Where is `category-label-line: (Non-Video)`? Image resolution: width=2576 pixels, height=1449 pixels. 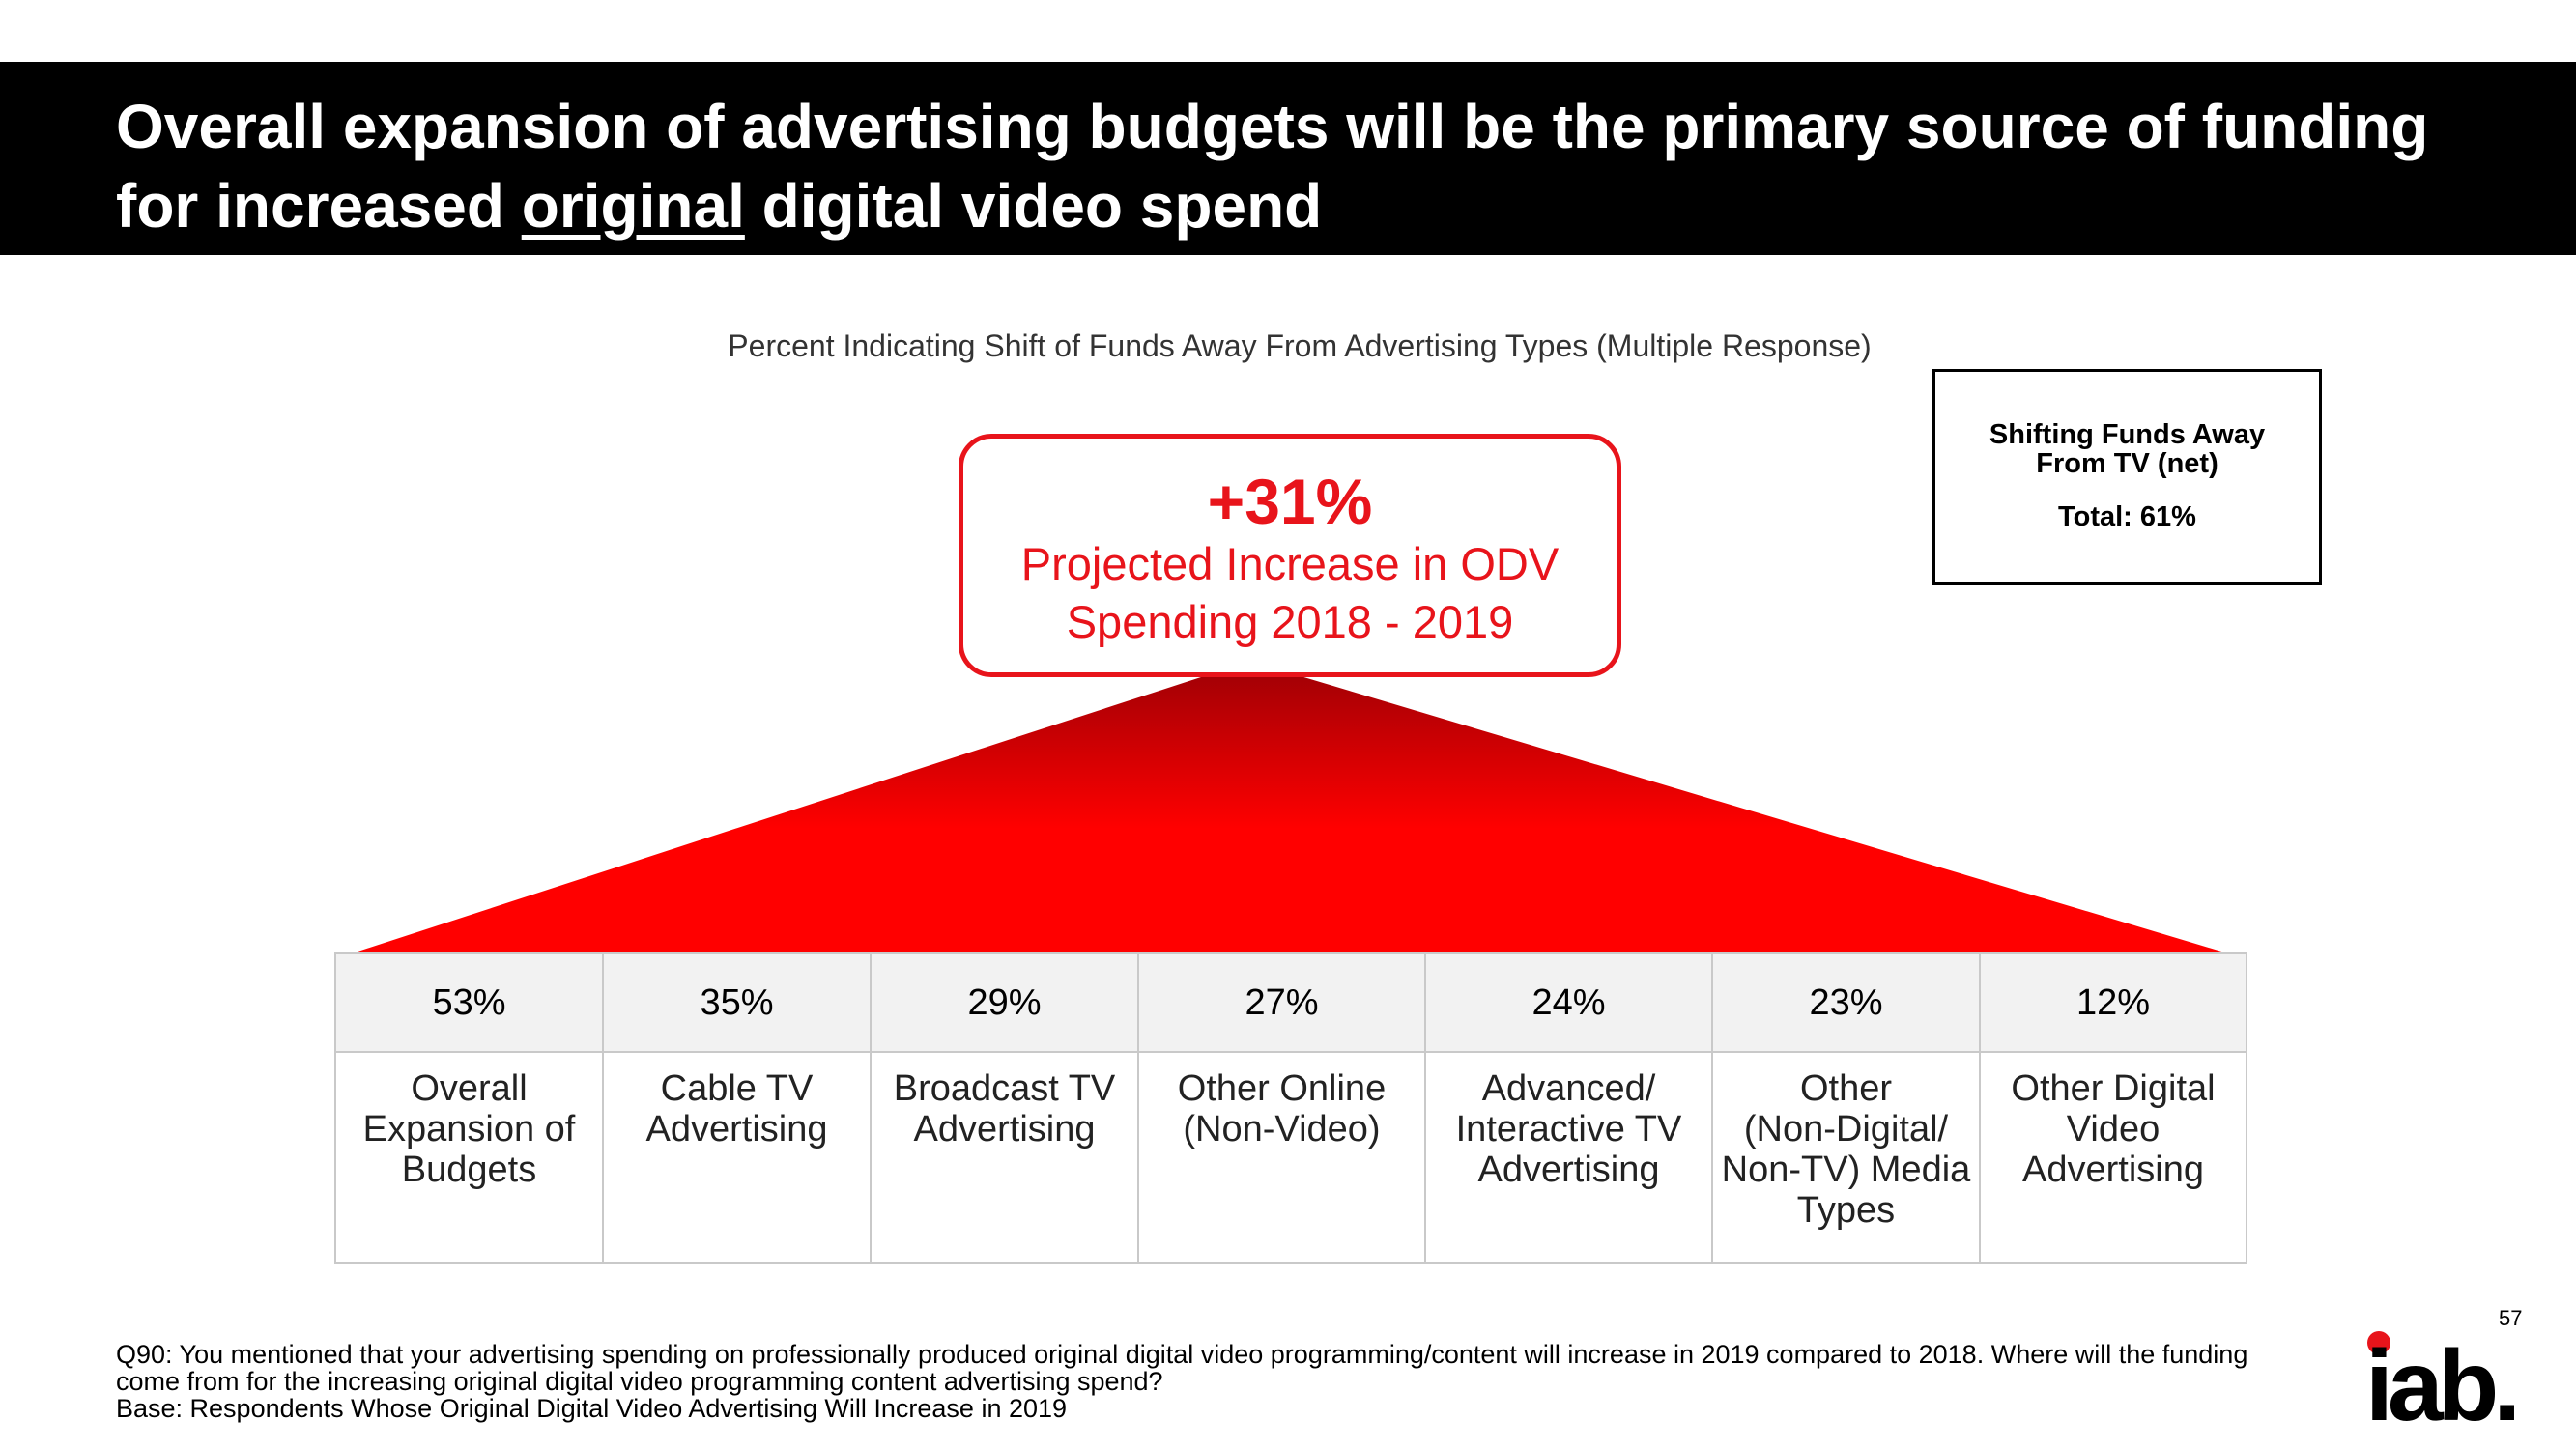 category-label-line: (Non-Video) is located at coordinates (1282, 1129).